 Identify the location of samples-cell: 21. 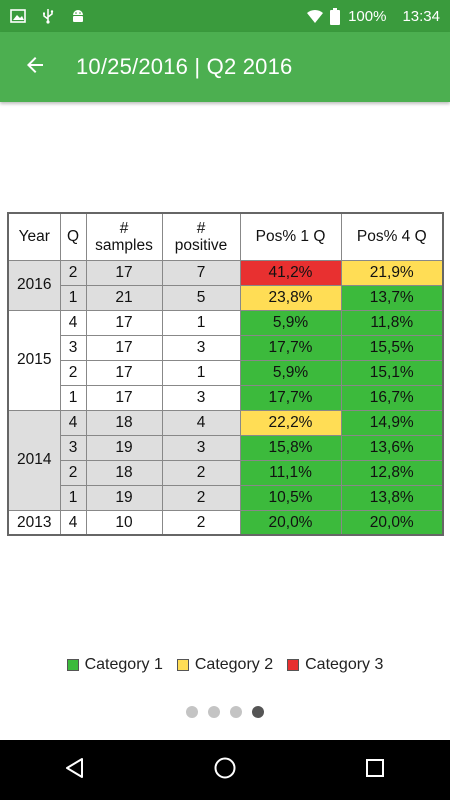
(124, 297).